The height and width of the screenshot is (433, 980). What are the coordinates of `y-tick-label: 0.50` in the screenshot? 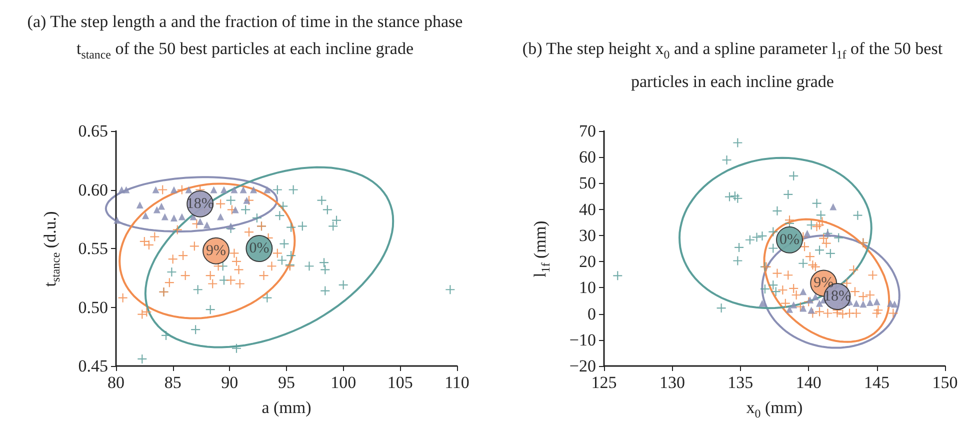 It's located at (93, 307).